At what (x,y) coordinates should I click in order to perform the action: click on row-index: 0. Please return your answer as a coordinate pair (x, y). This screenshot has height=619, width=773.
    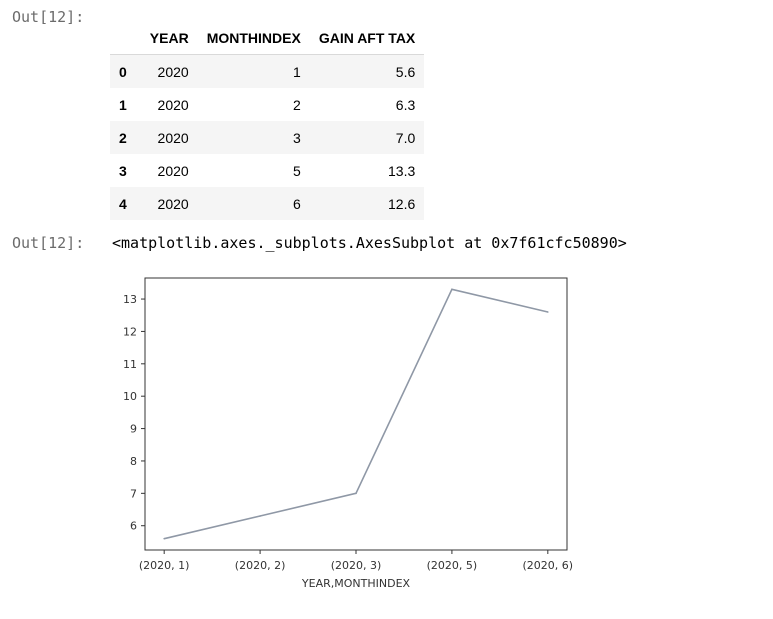
    Looking at the image, I should click on (123, 71).